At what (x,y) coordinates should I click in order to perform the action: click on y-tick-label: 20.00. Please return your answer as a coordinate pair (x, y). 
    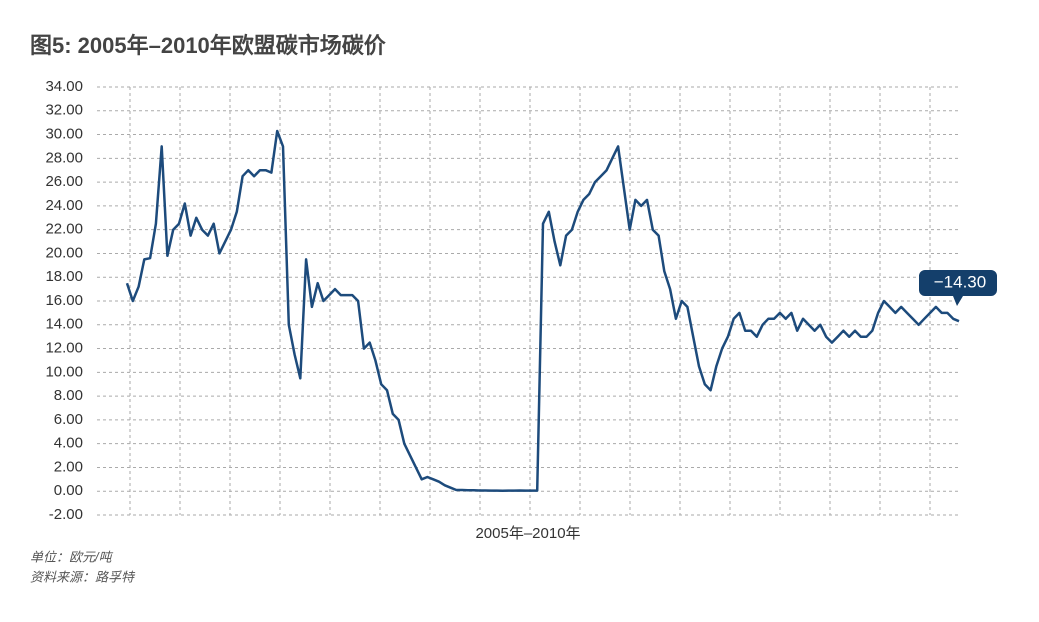
    Looking at the image, I should click on (64, 252).